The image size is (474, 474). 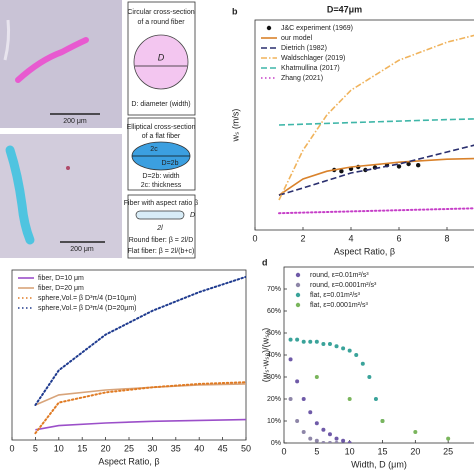 What do you see at coordinates (161, 22) in the screenshot?
I see `box-title: of a round fiber` at bounding box center [161, 22].